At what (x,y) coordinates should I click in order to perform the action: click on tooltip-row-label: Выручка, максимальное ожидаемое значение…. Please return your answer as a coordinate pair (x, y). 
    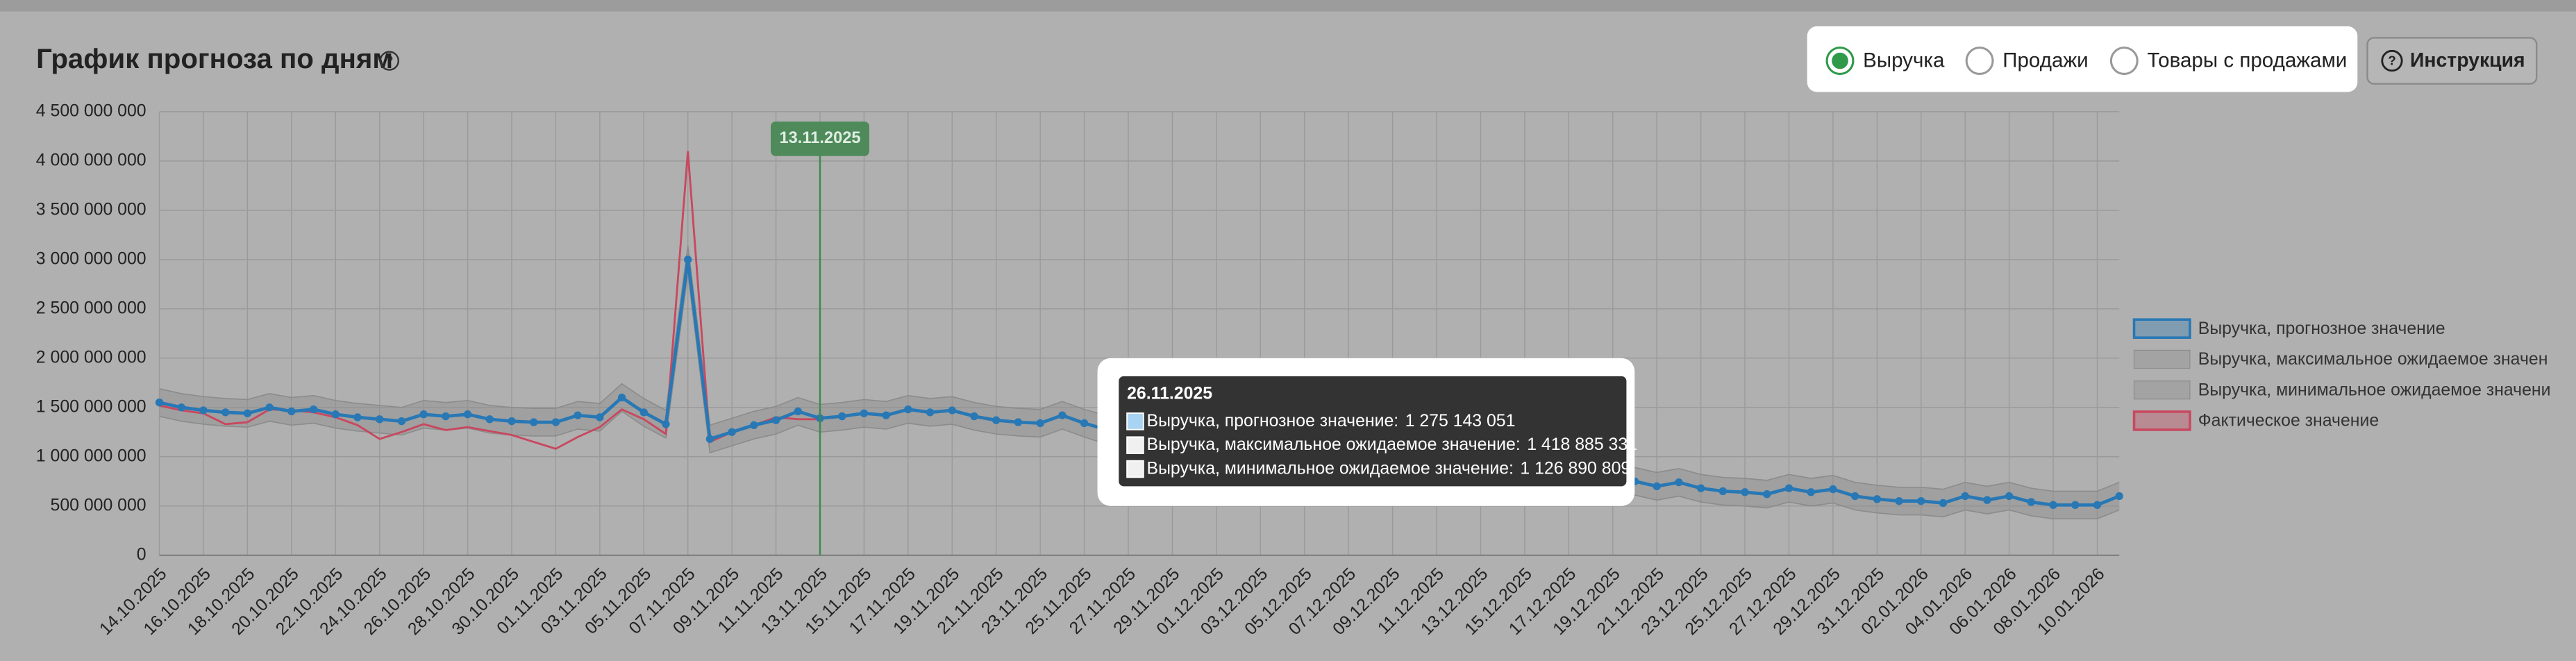
    Looking at the image, I should click on (1334, 444).